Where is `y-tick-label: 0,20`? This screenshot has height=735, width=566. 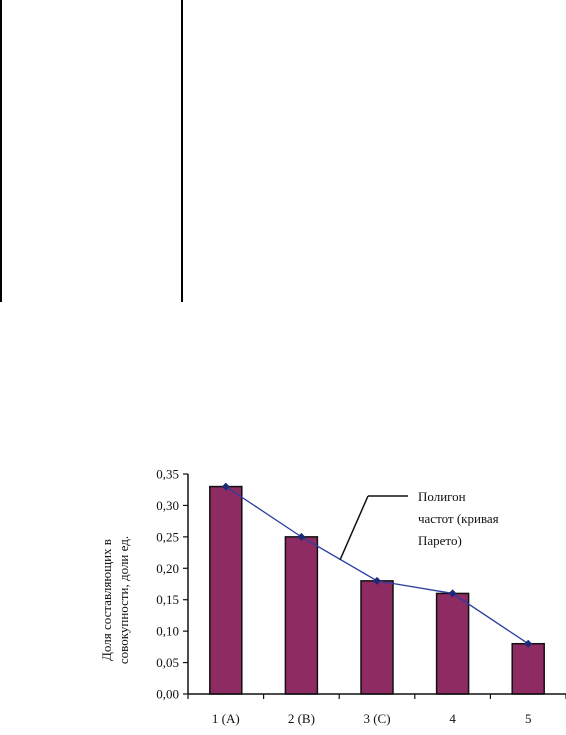 y-tick-label: 0,20 is located at coordinates (167, 568).